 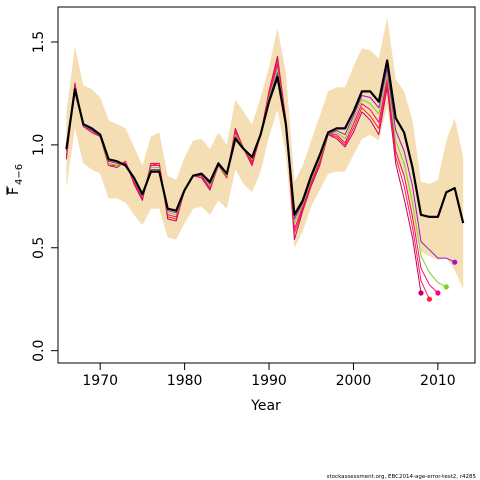 I want to click on y-tick-label: 1.5, so click(x=39, y=42).